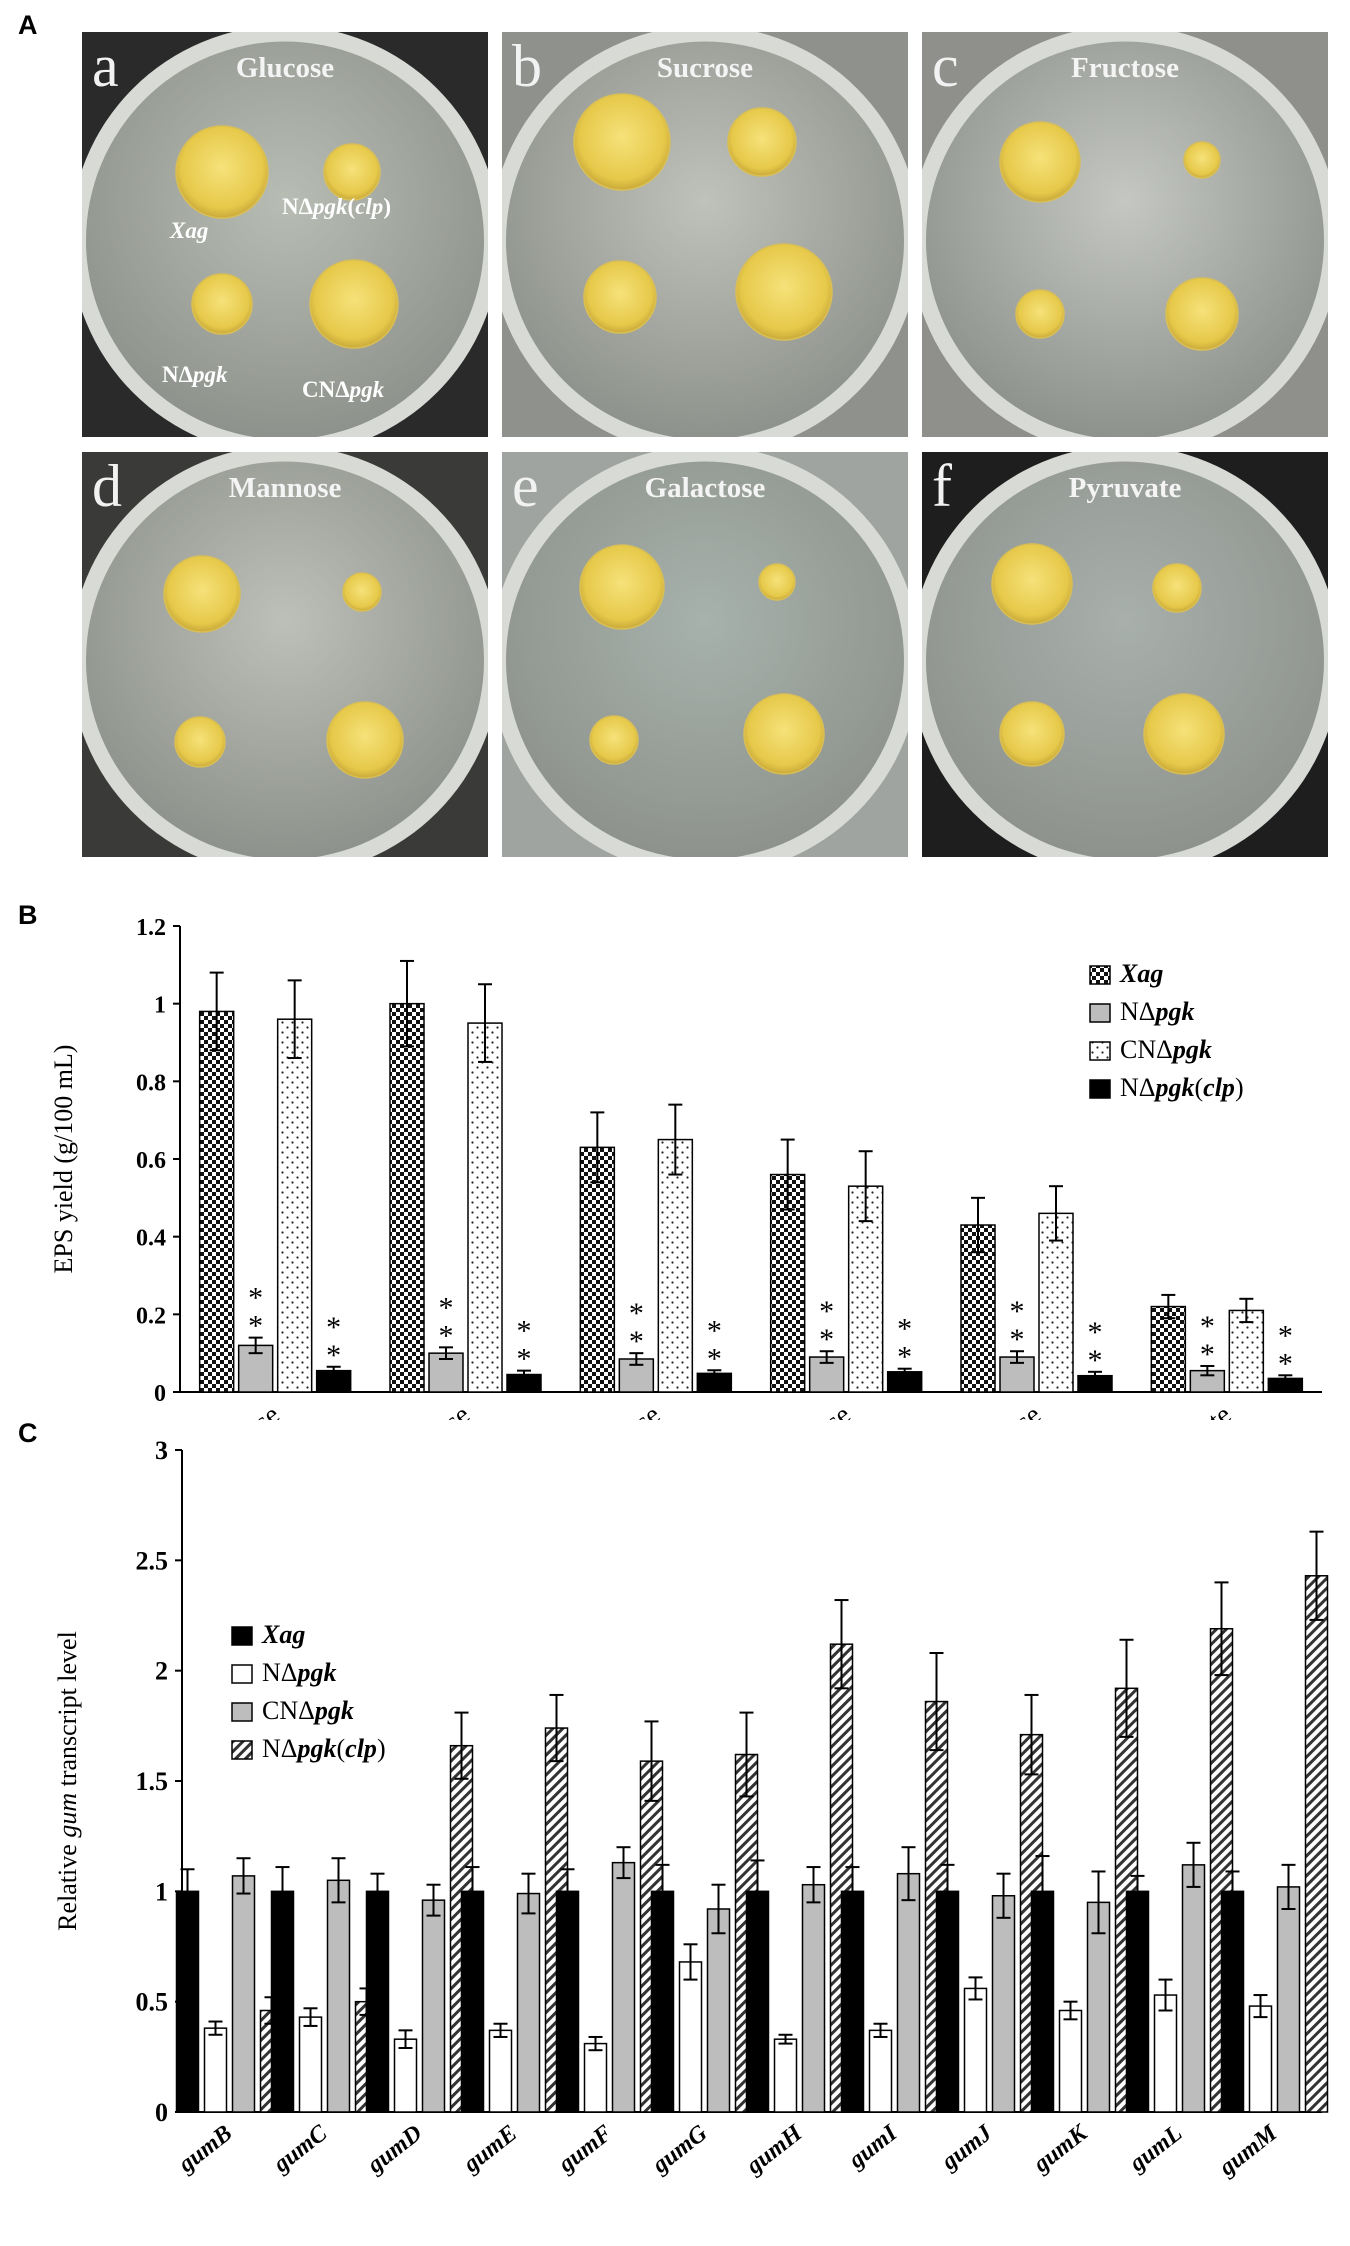  Describe the element at coordinates (151, 928) in the screenshot. I see `y-tick-label: 1.2` at that location.